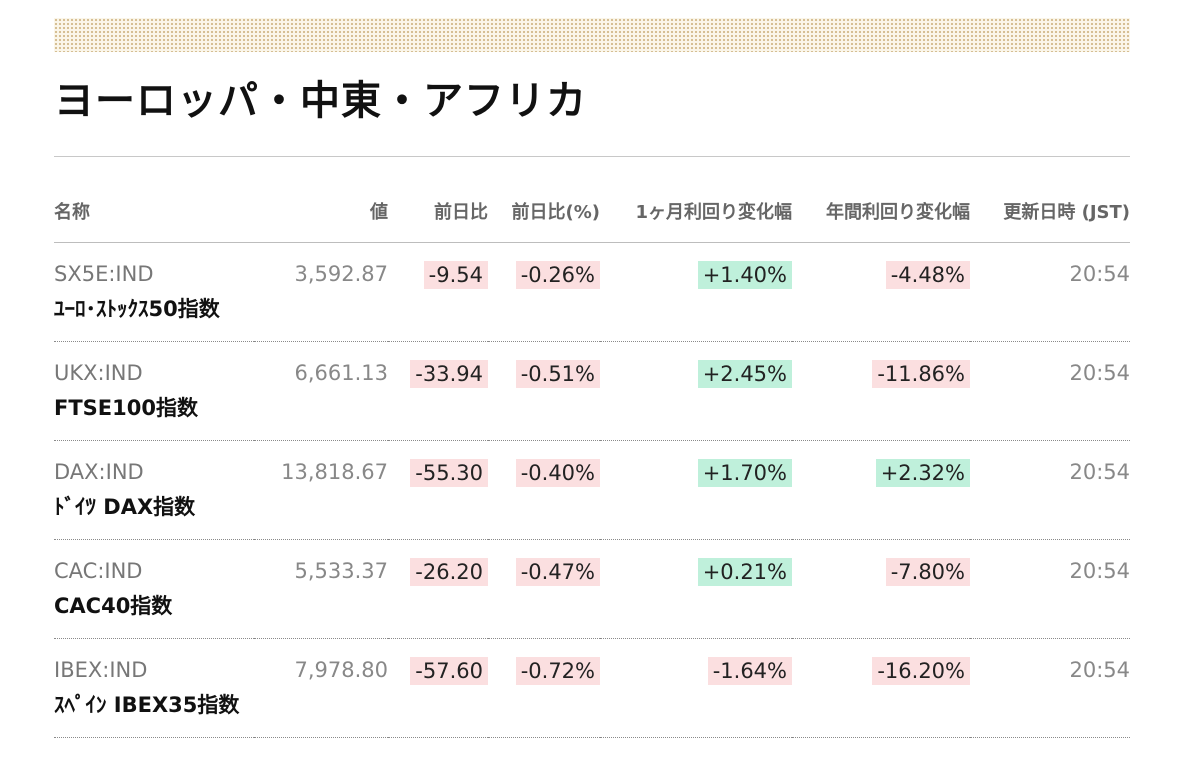 This screenshot has height=782, width=1200. I want to click on name-cell: DAX:IND ﾄﾞｲﾂ DAX指数, so click(154, 490).